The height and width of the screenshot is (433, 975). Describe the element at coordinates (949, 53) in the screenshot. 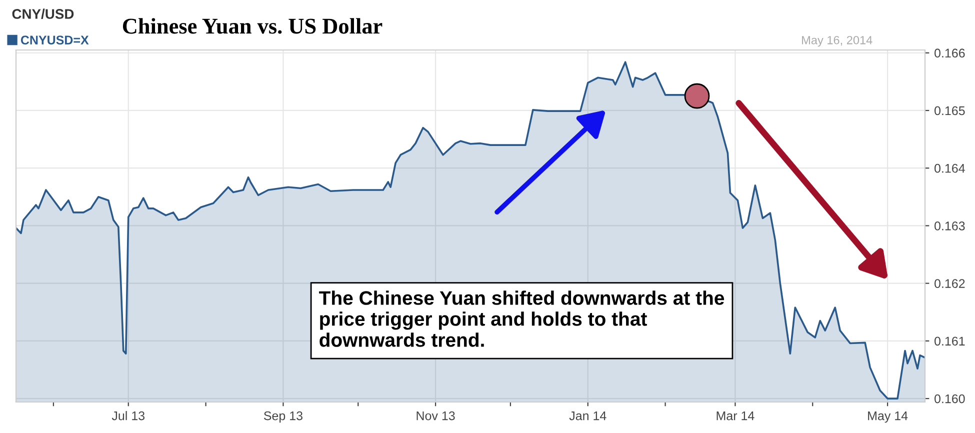

I see `y-tick-label: 0.166` at that location.